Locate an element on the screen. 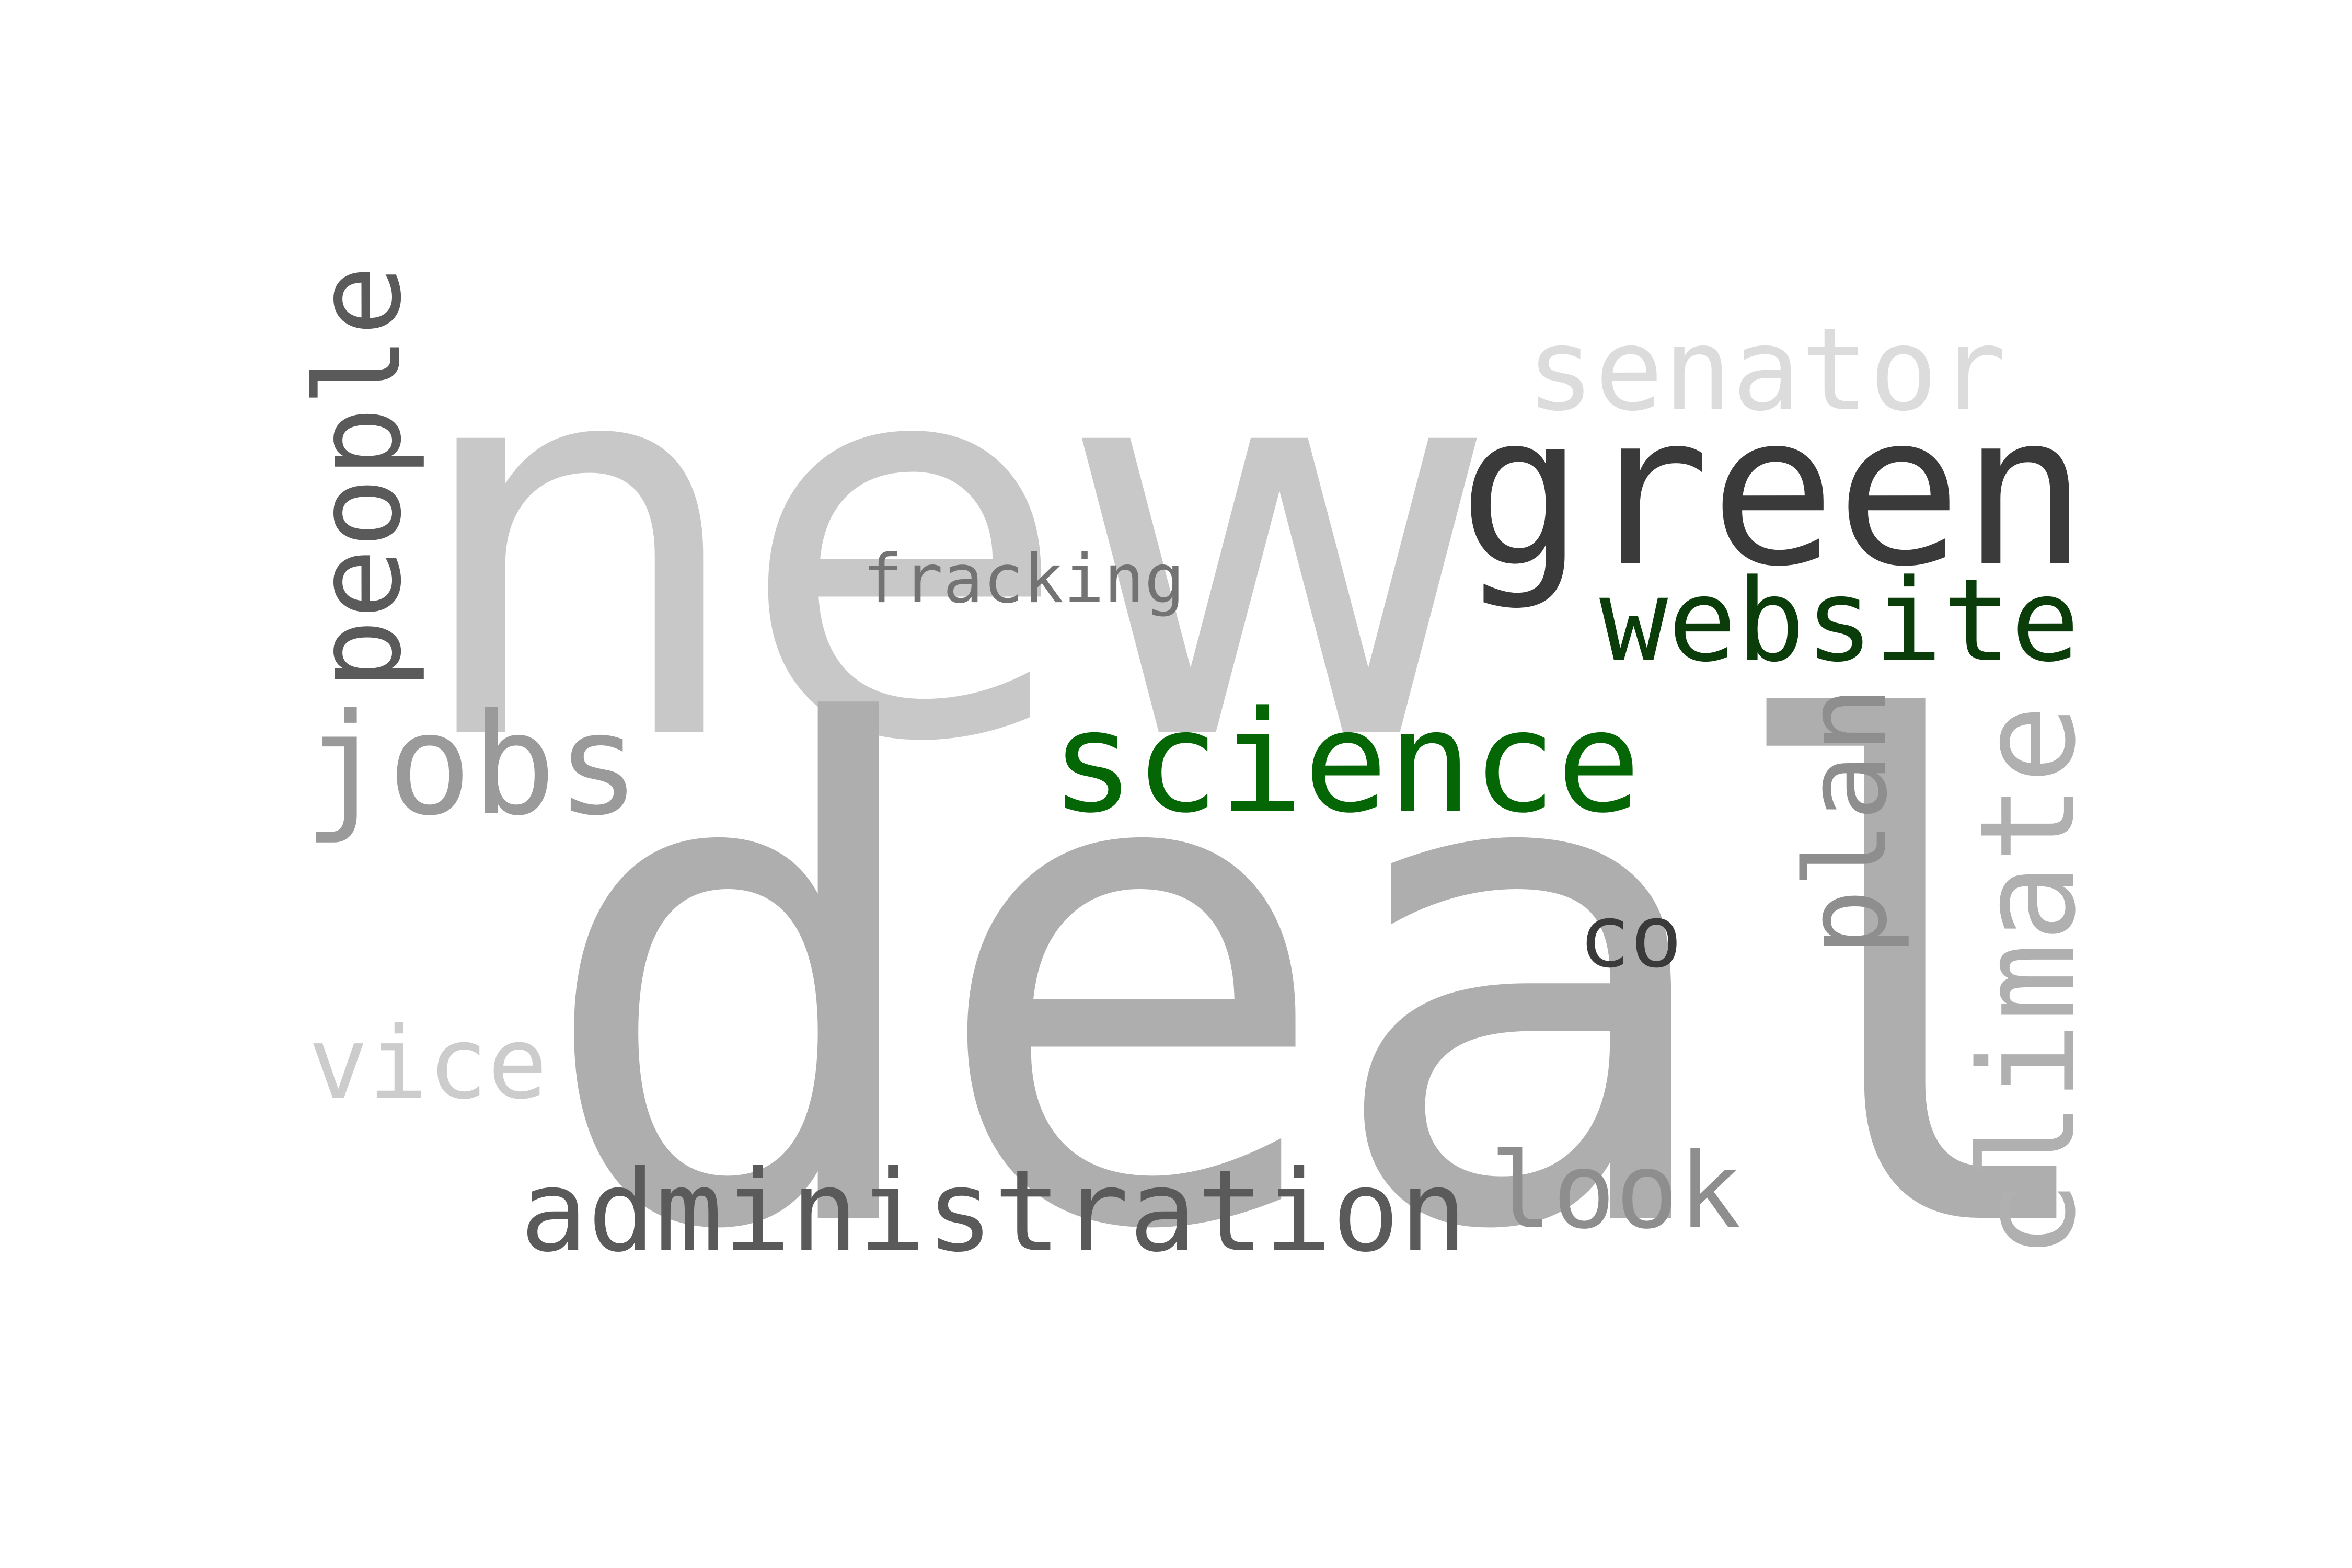 The width and height of the screenshot is (2352, 1568). word-plan: plan is located at coordinates (1846, 821).